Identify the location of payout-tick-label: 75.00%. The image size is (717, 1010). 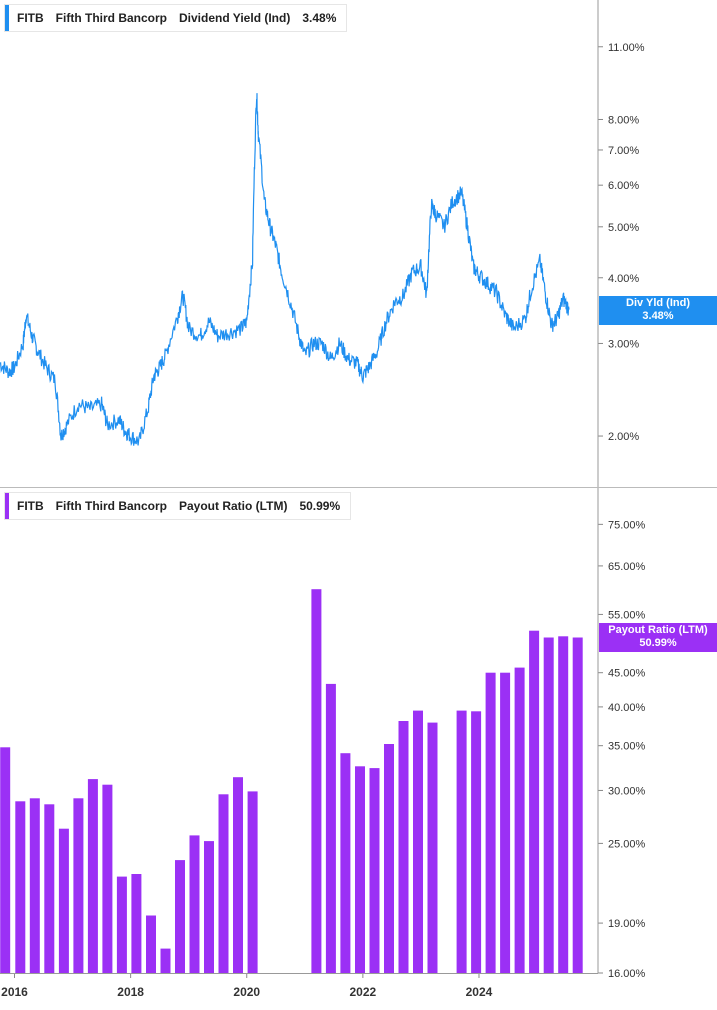
(627, 525).